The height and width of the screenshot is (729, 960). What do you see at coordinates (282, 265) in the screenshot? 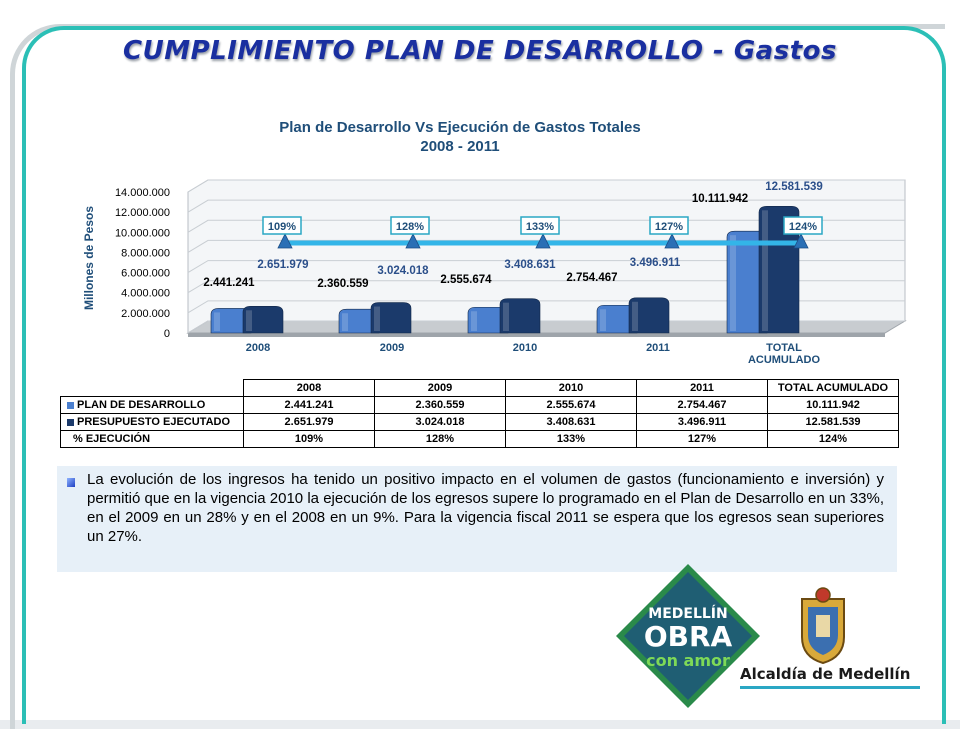
I see `ejecutado-value-label: 2.651.979` at bounding box center [282, 265].